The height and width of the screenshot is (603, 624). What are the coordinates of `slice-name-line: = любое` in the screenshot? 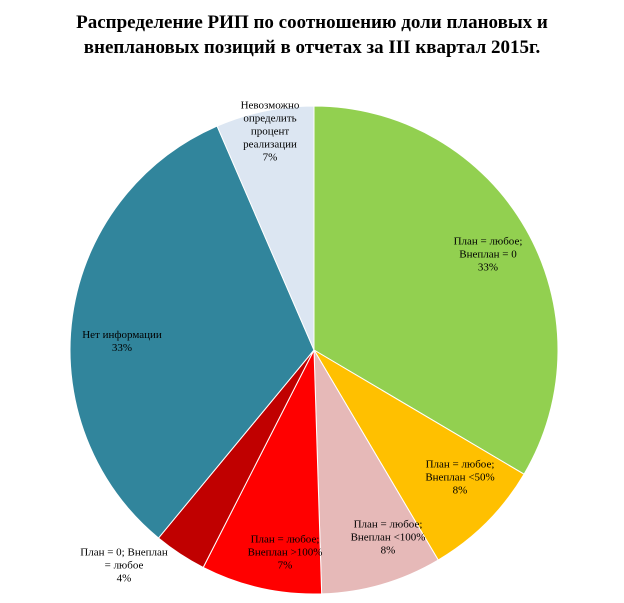 It's located at (124, 566).